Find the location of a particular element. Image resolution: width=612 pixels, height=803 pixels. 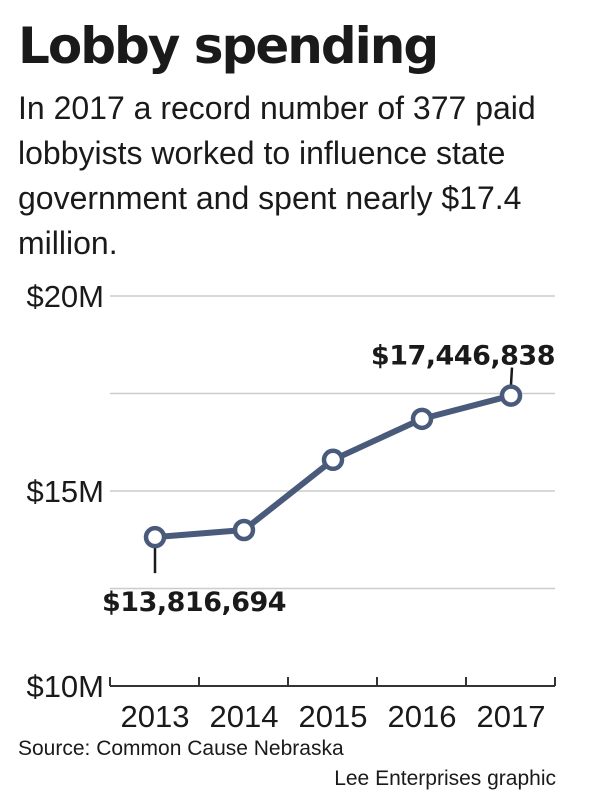

y-tick-label: $10M is located at coordinates (65, 686).